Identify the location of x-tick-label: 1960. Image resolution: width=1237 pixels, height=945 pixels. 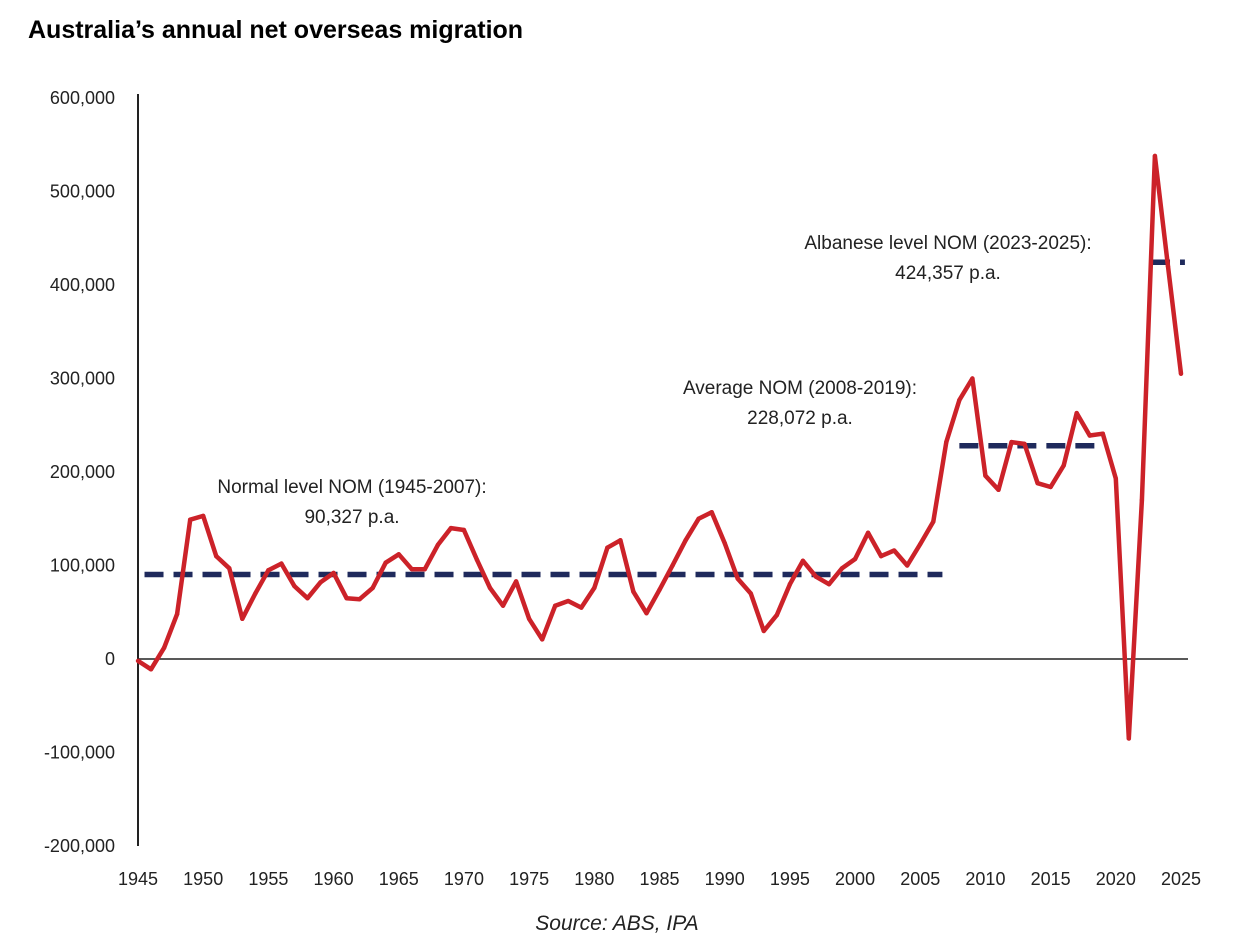
(334, 879).